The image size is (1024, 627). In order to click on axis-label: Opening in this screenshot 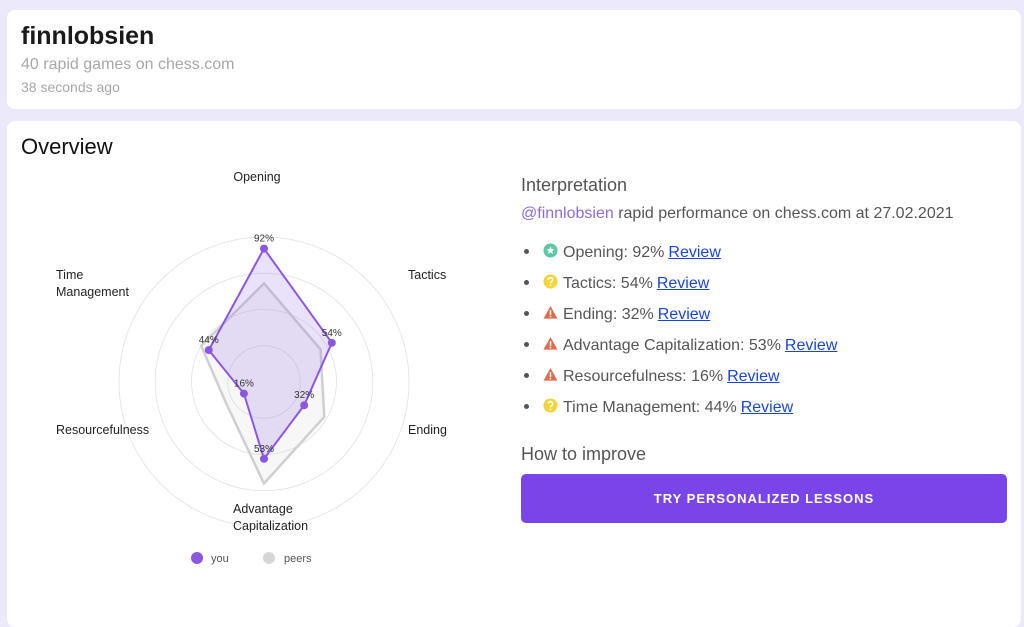, I will do `click(256, 177)`.